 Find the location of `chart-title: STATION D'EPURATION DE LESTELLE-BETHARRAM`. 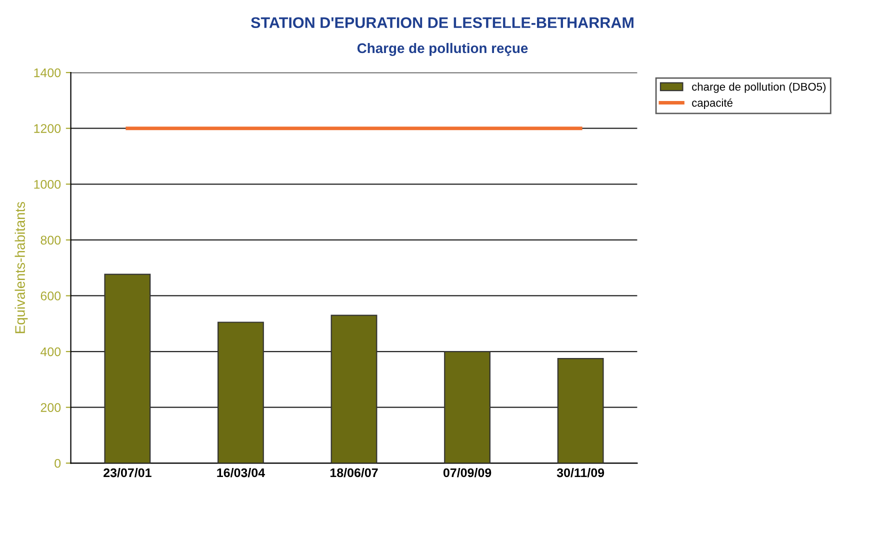

chart-title: STATION D'EPURATION DE LESTELLE-BETHARRAM is located at coordinates (442, 22).